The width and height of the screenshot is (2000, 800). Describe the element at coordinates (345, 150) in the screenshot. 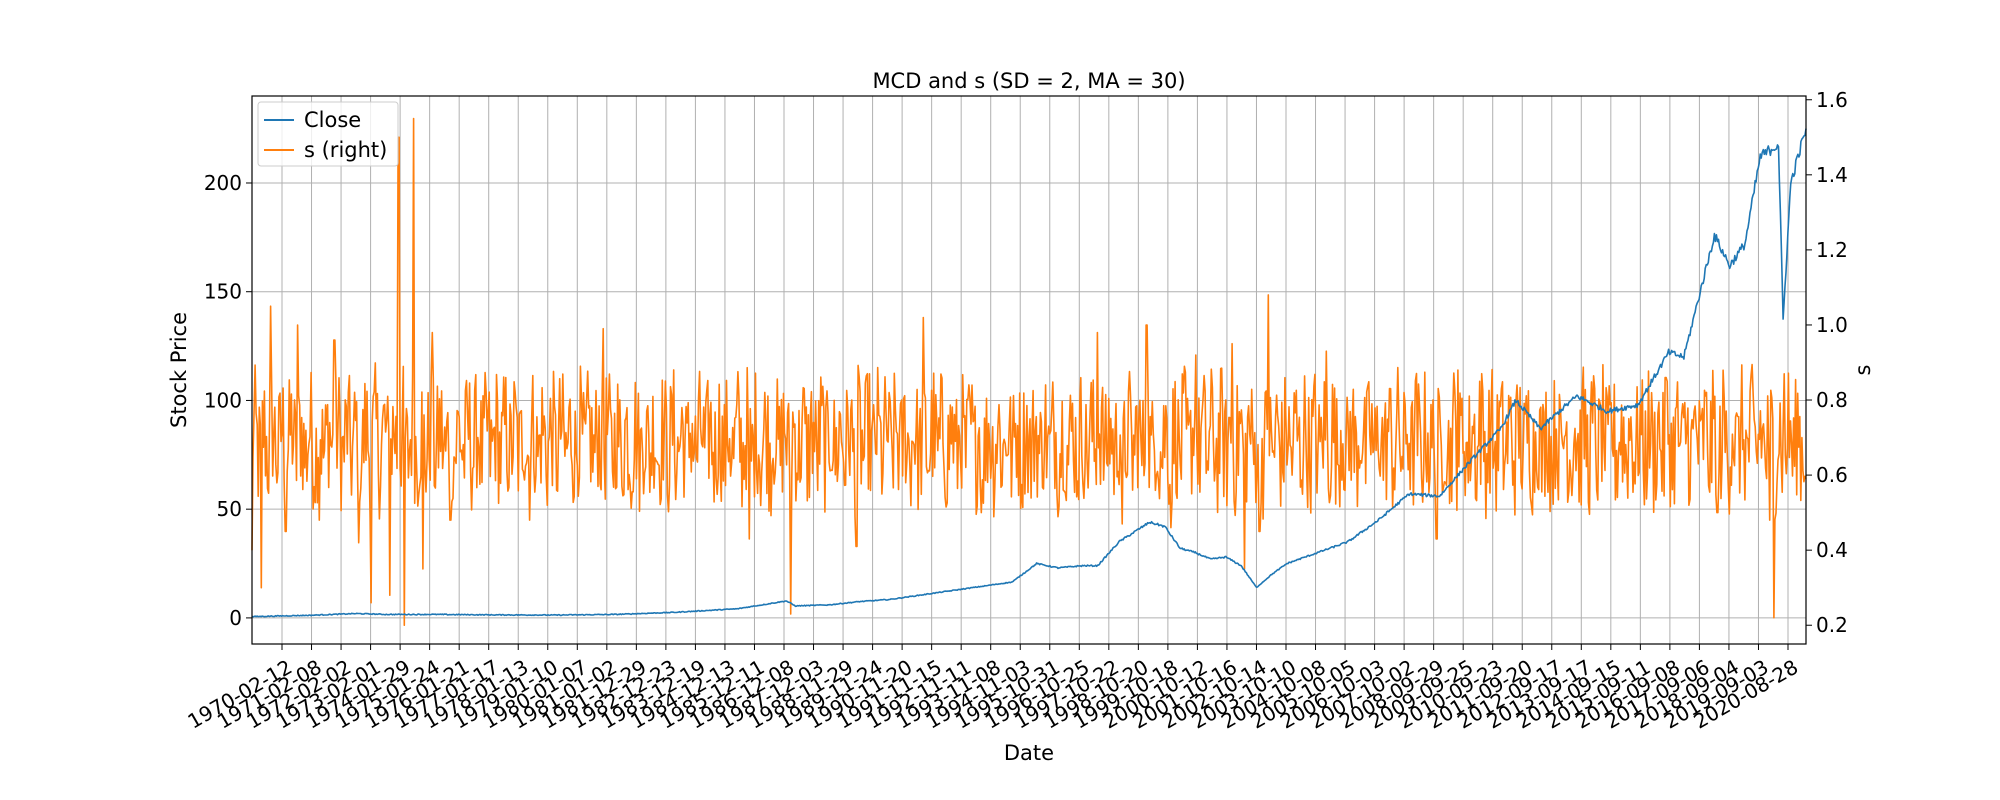

I see `legend-label-s: s (right)` at that location.